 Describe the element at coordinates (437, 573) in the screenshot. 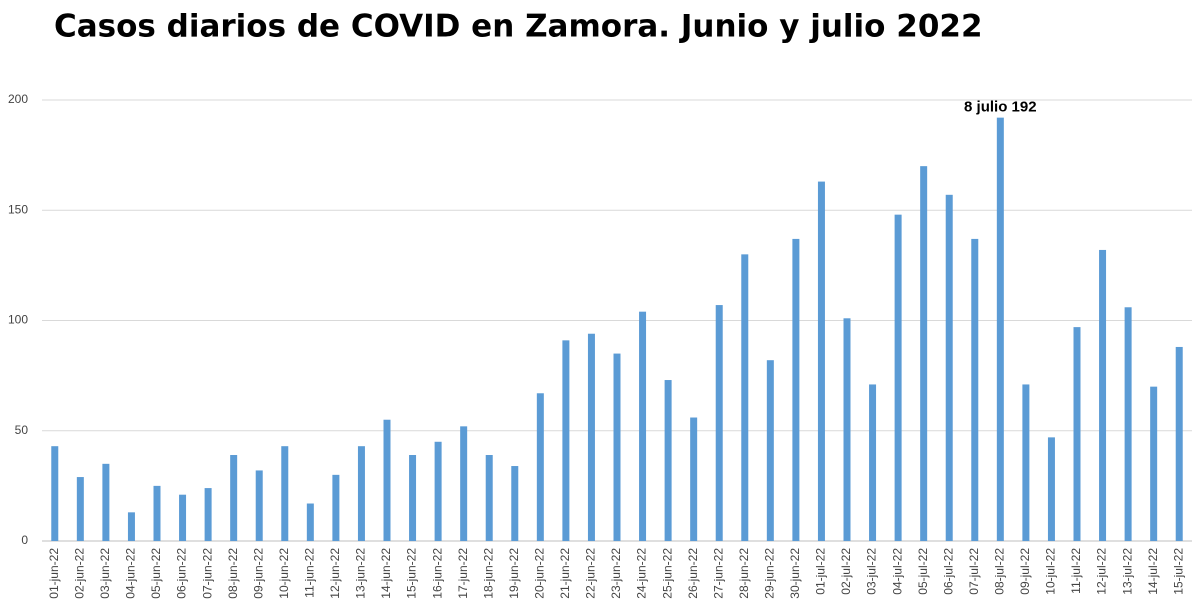

I see `x-tick-label: 16-jun-22` at that location.